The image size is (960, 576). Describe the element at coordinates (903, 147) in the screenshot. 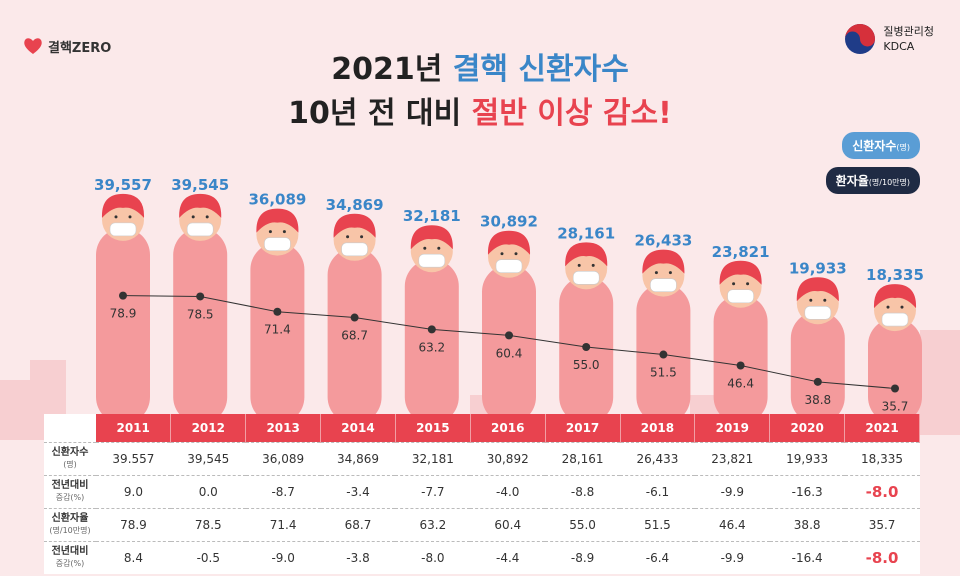

I see `legend-new-patients-unit: (명)` at that location.